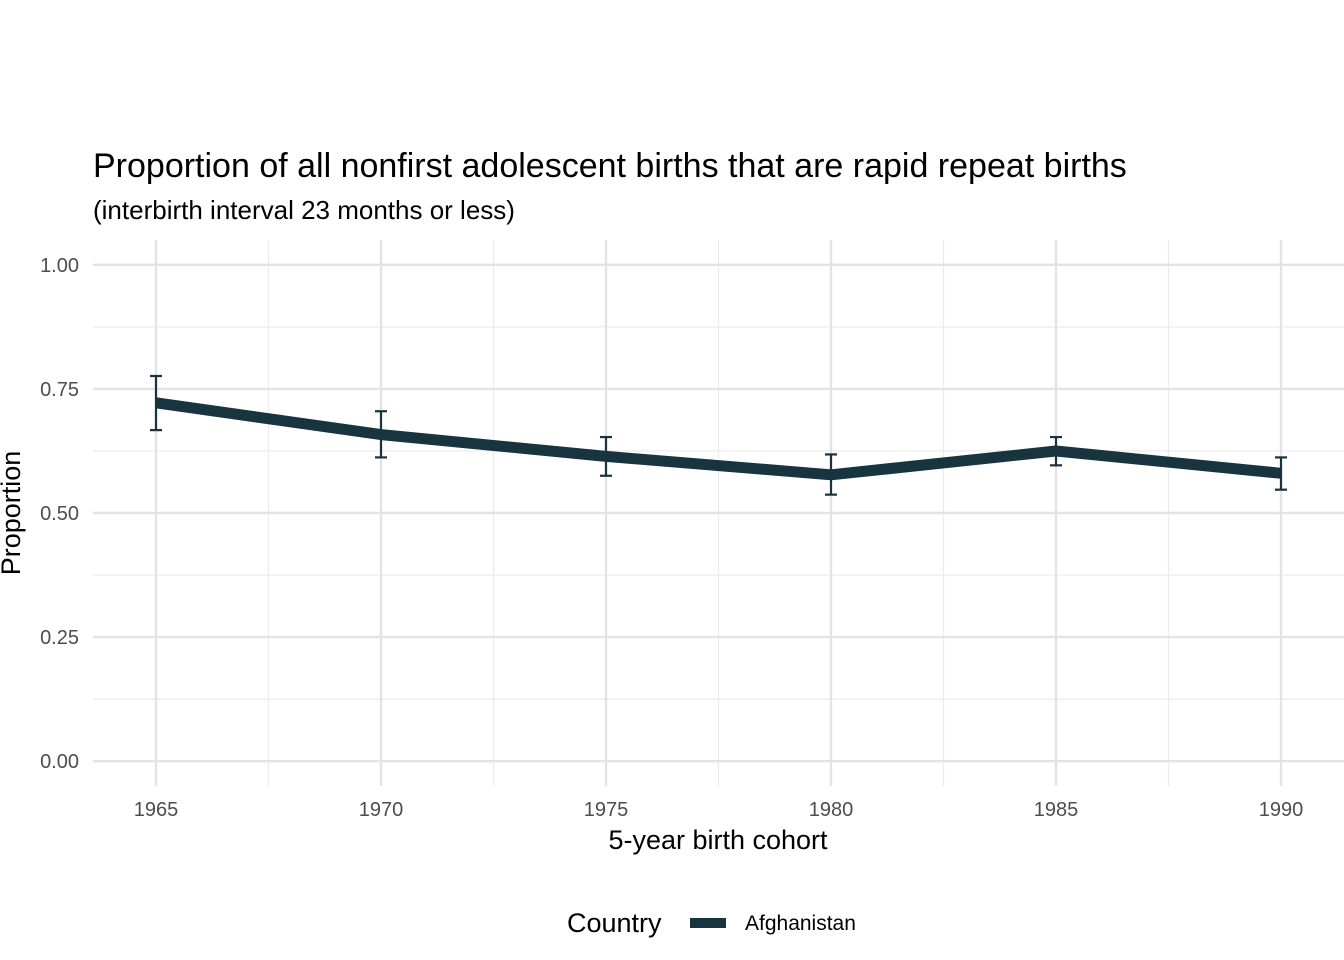  What do you see at coordinates (800, 923) in the screenshot?
I see `legend-label-afghanistan: Afghanistan` at bounding box center [800, 923].